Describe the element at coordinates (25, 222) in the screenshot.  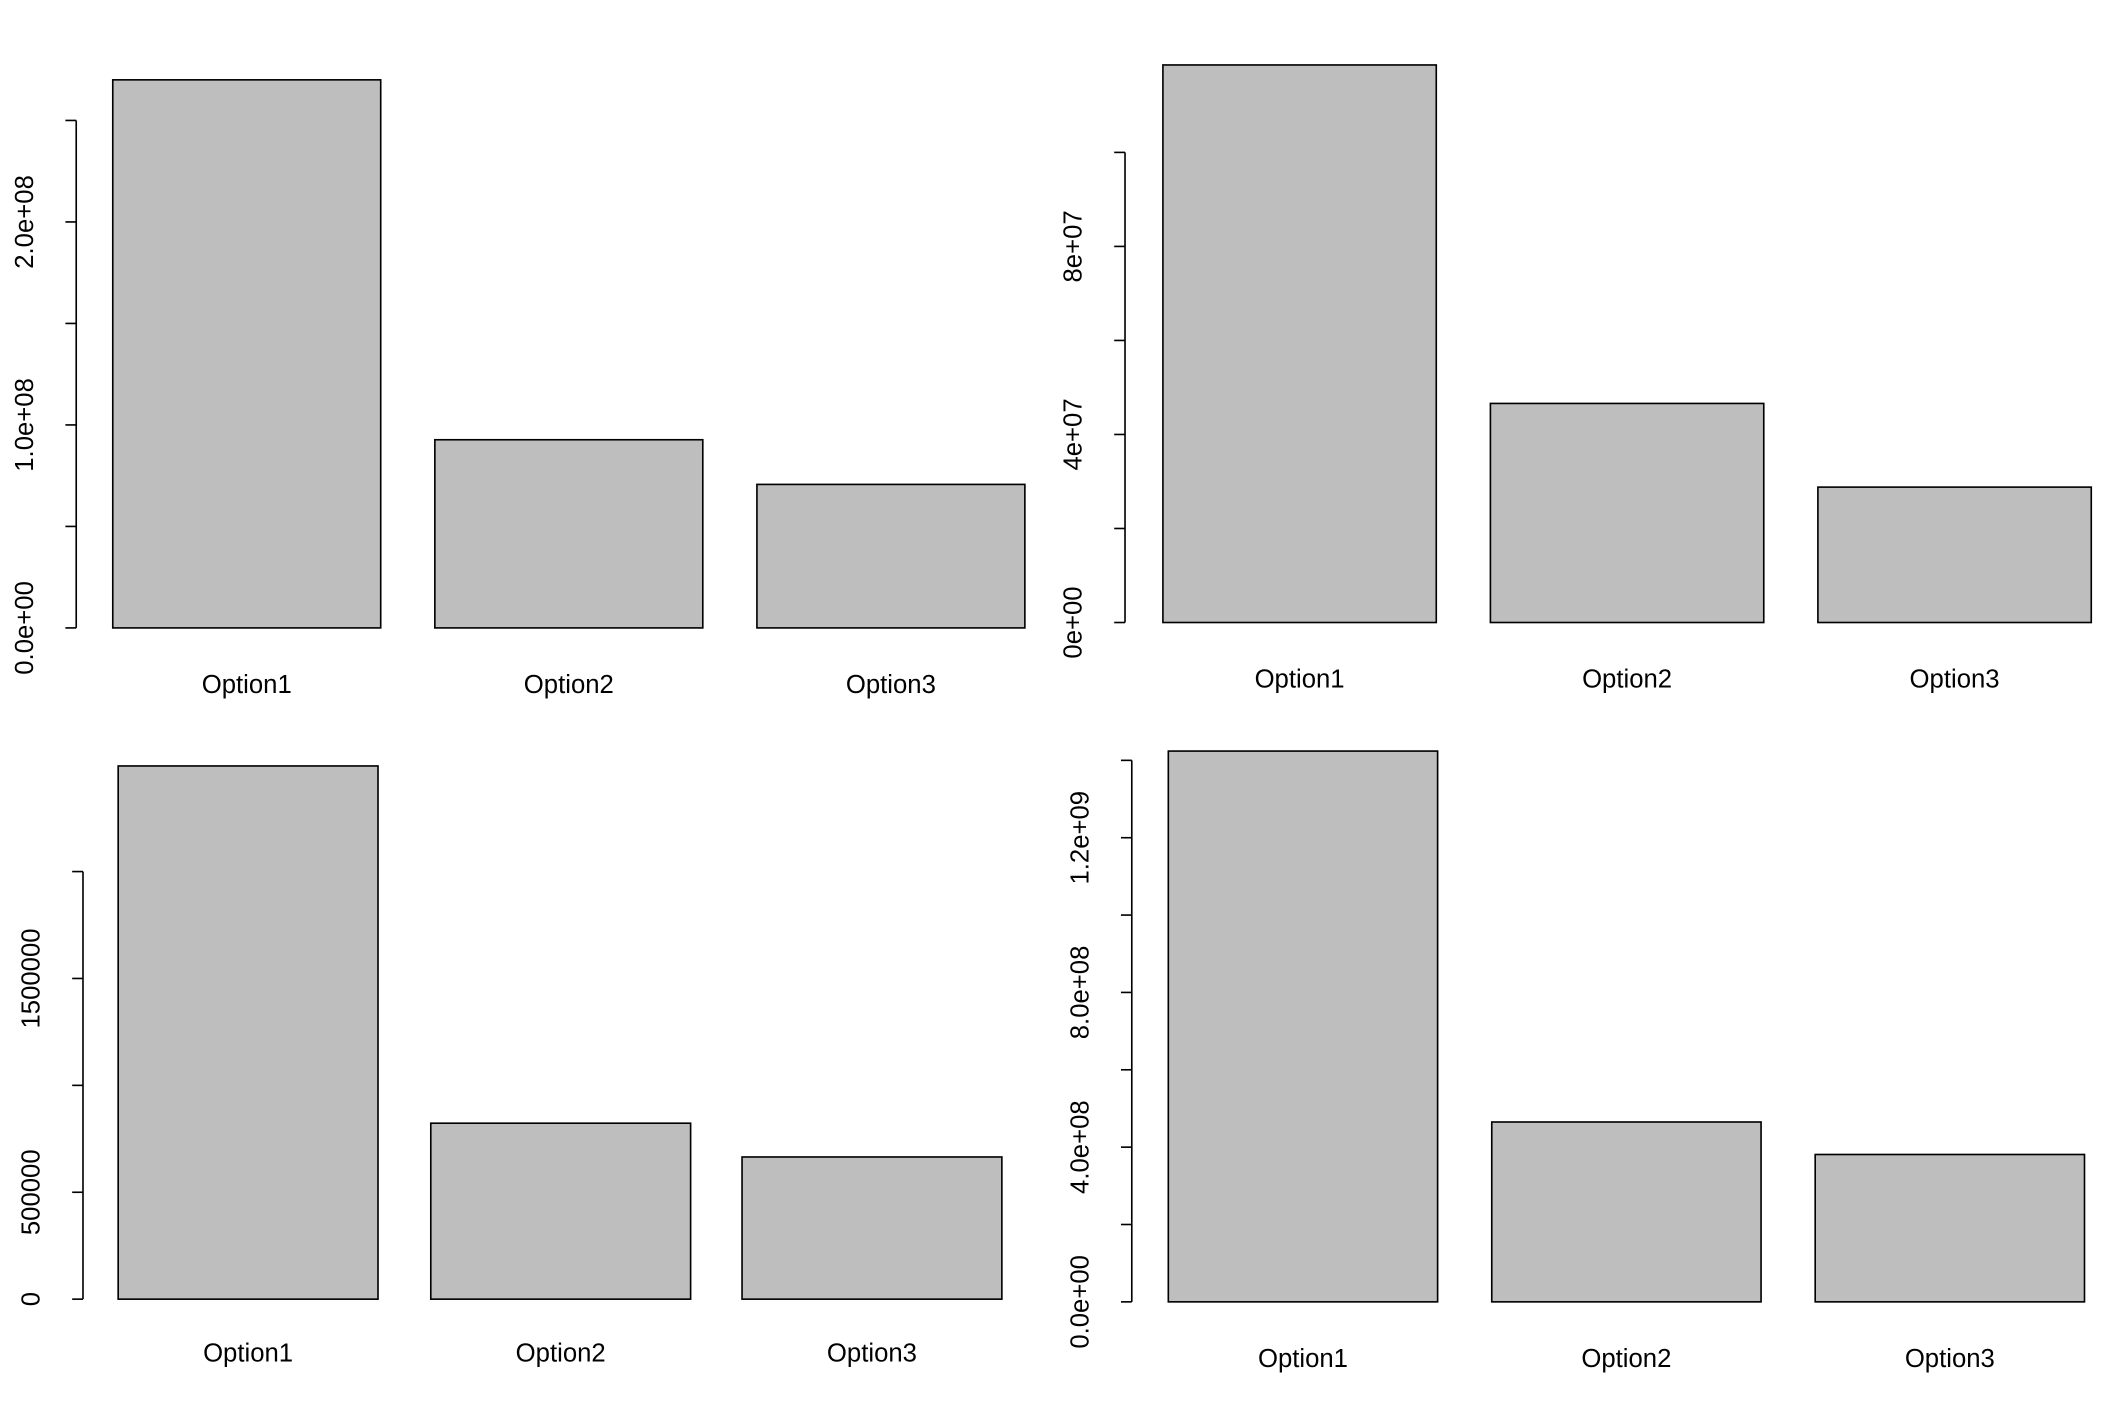
I see `y-tick-label: 2.0e+08` at that location.